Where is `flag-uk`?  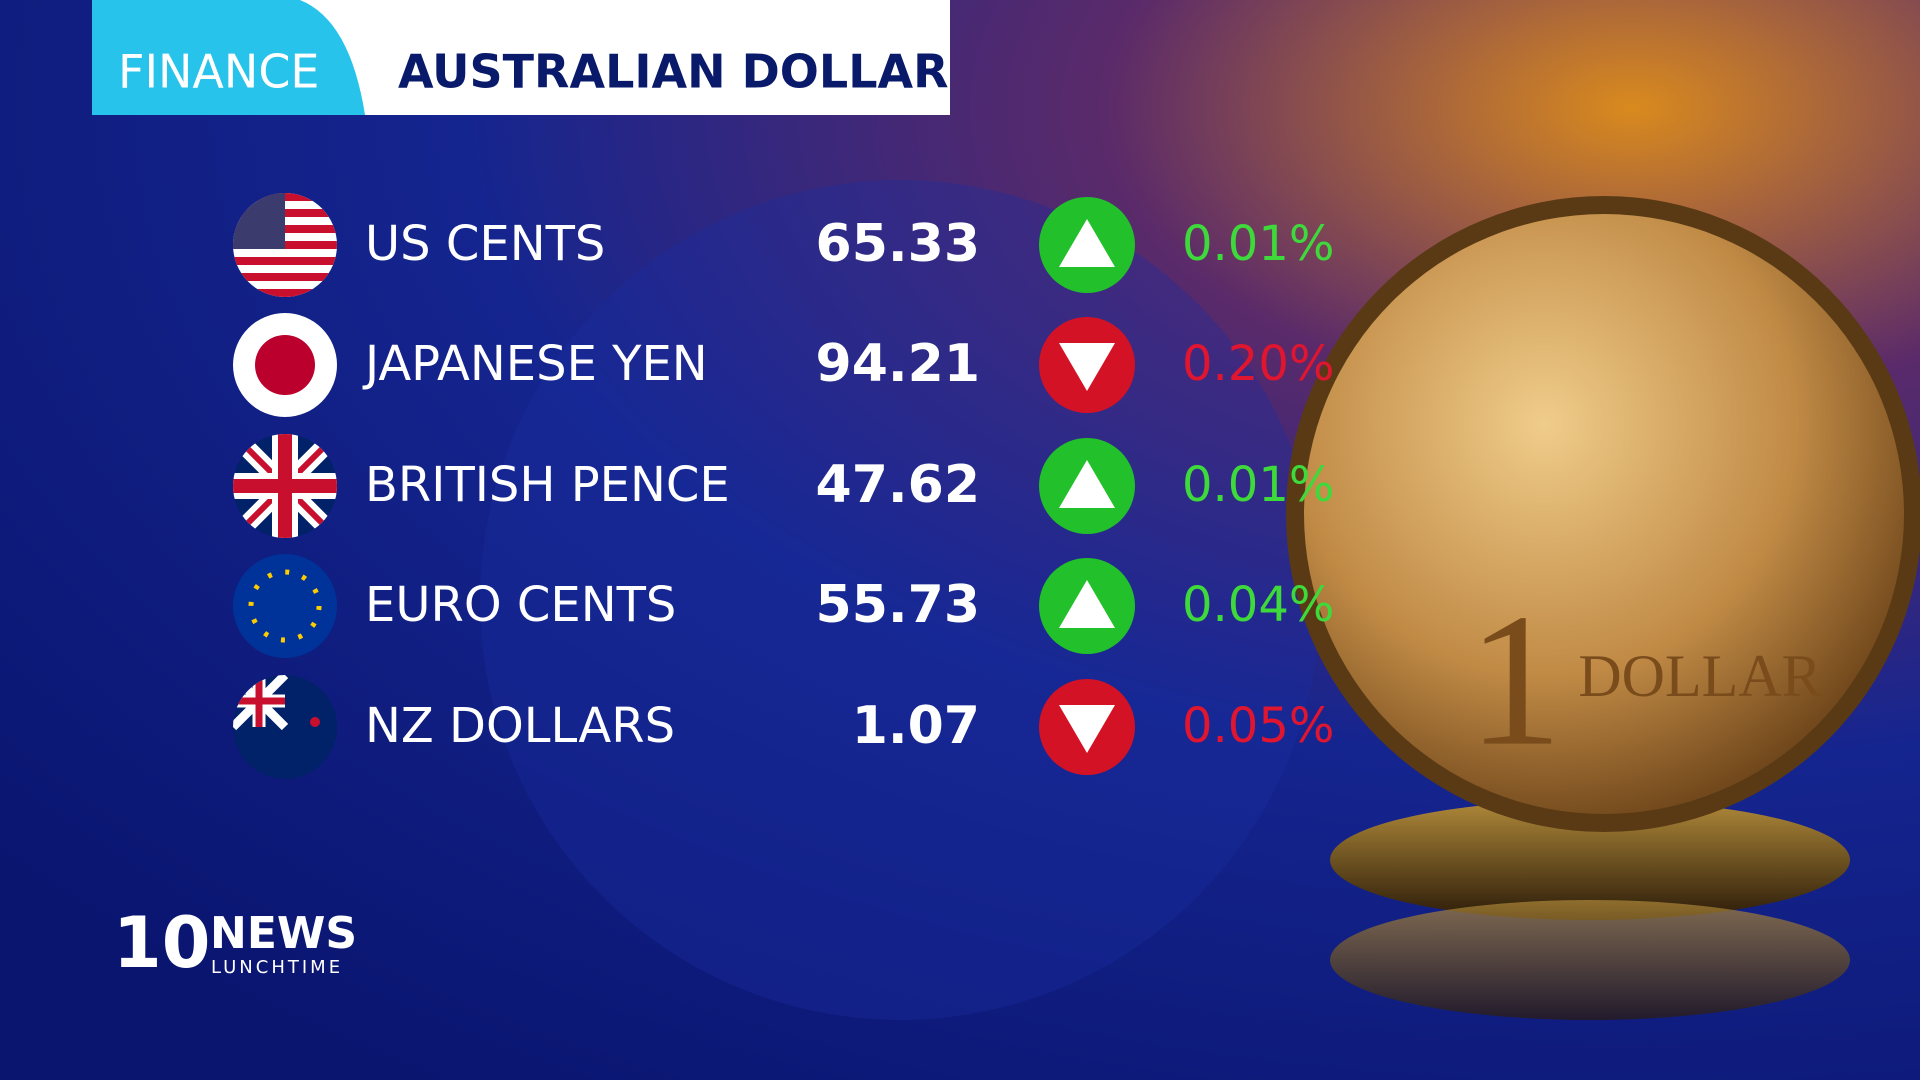 flag-uk is located at coordinates (285, 486).